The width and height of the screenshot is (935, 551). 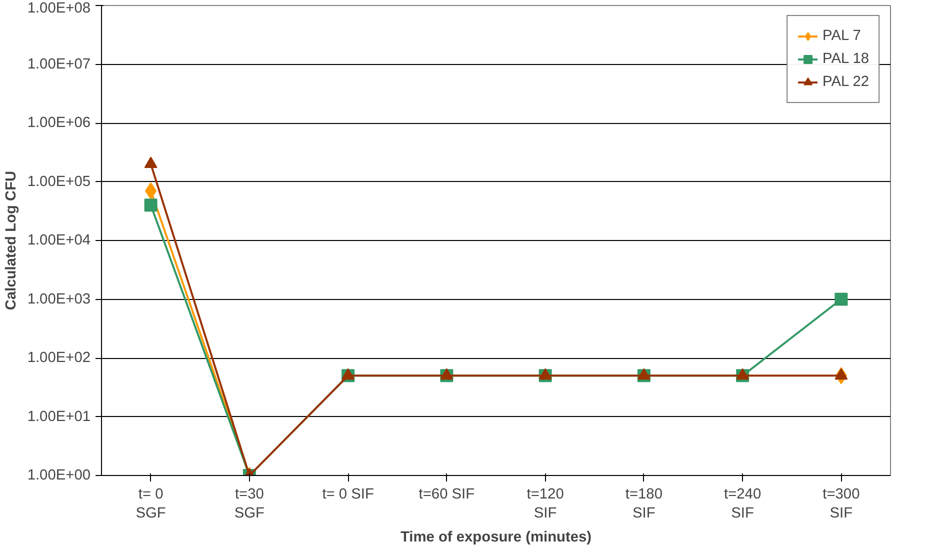 What do you see at coordinates (151, 504) in the screenshot?
I see `x-tick-label: t= 0 SGF` at bounding box center [151, 504].